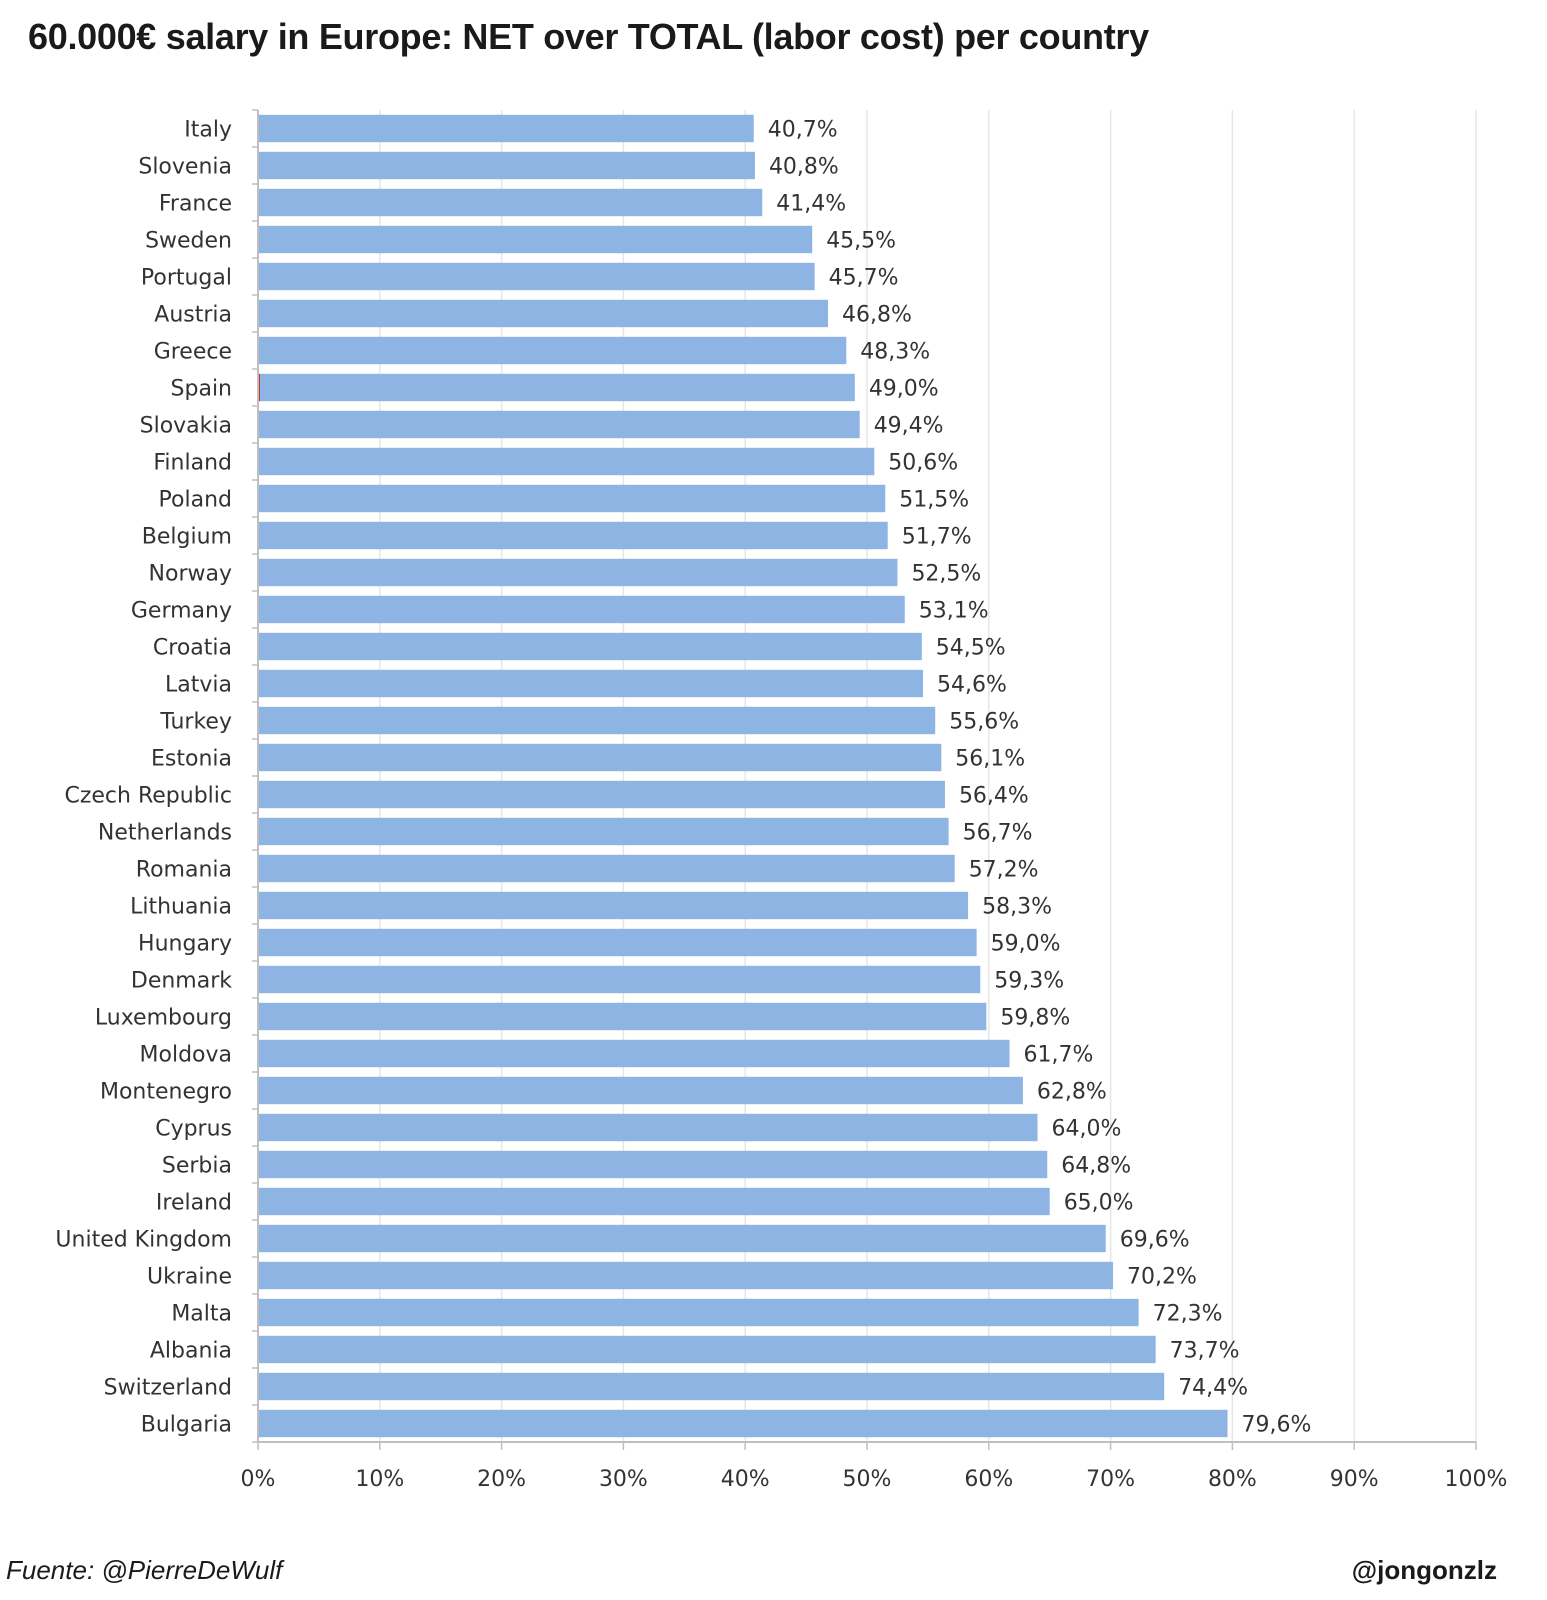  I want to click on value-label: 59,0%, so click(1026, 944).